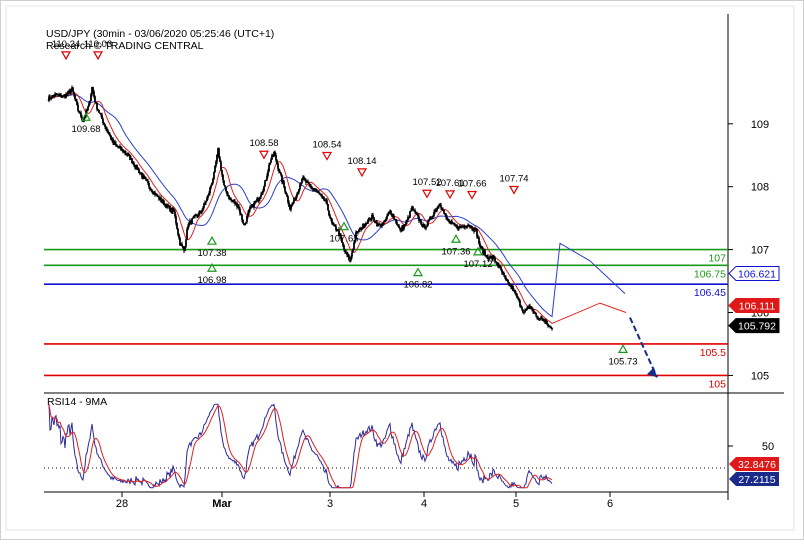 The height and width of the screenshot is (545, 804). I want to click on price-tag-label: 106.621, so click(757, 274).